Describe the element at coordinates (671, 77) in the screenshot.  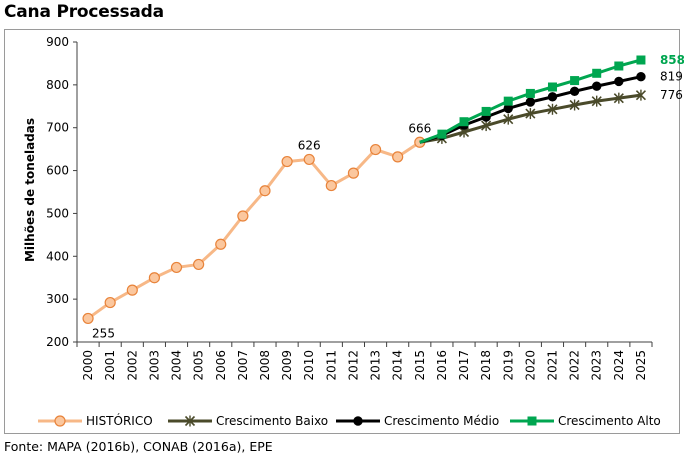
I see `data-label: 819` at that location.